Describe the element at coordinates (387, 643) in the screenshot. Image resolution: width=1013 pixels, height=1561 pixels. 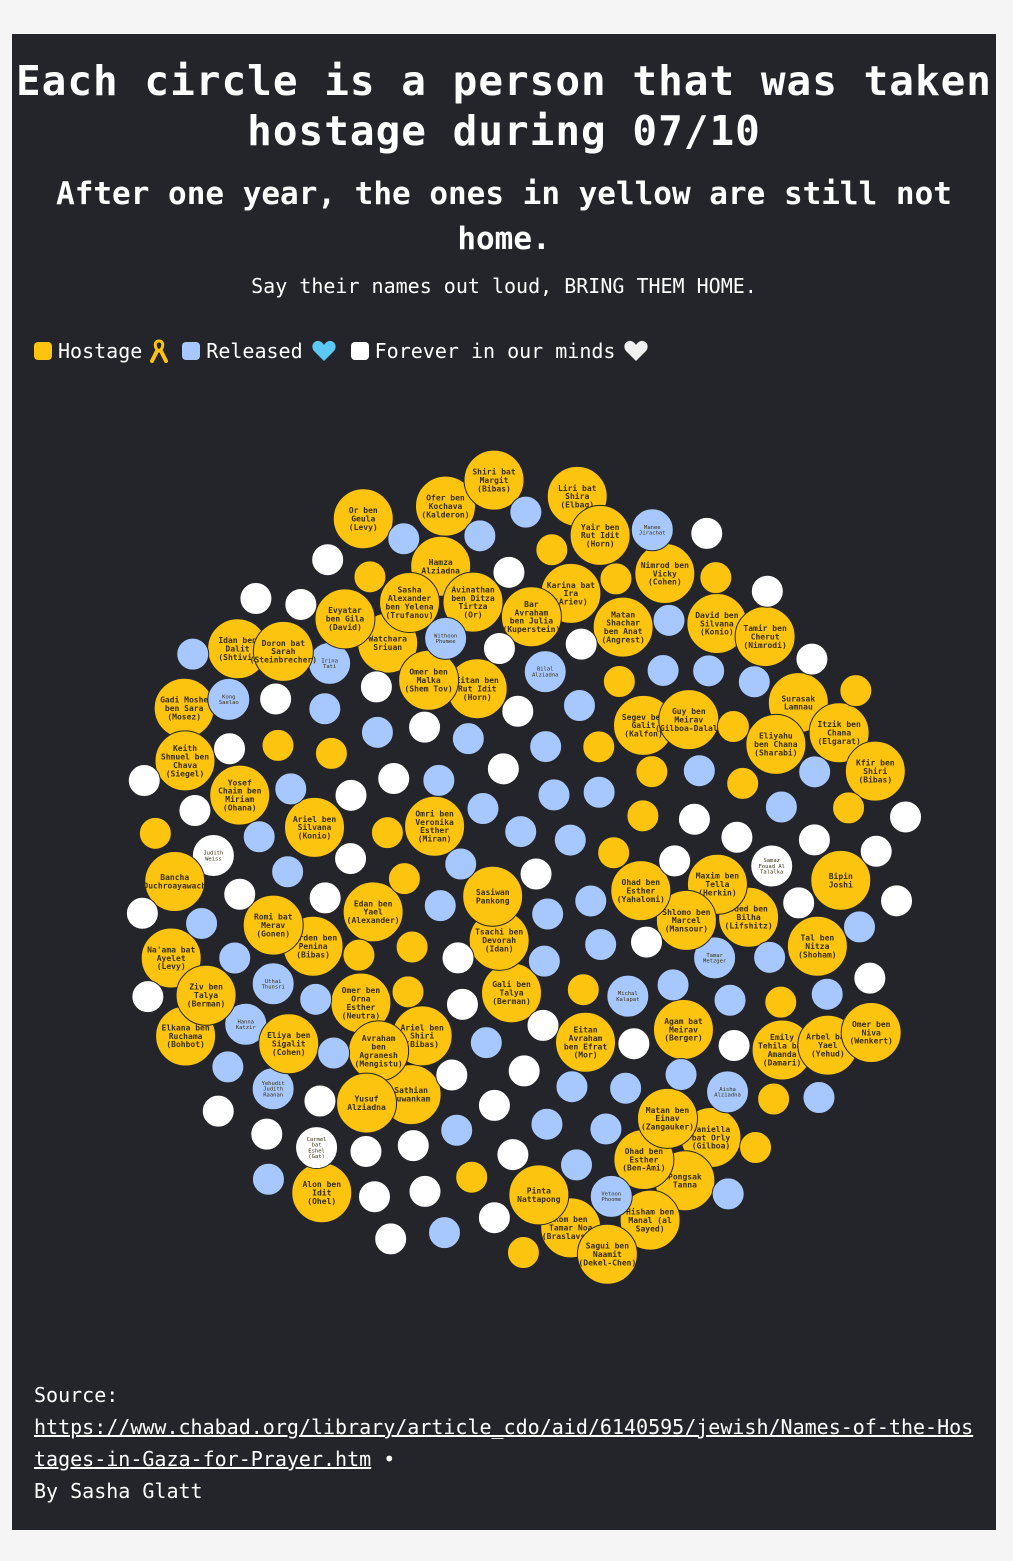
I see `bubble-label: Watchara Sriuan` at that location.